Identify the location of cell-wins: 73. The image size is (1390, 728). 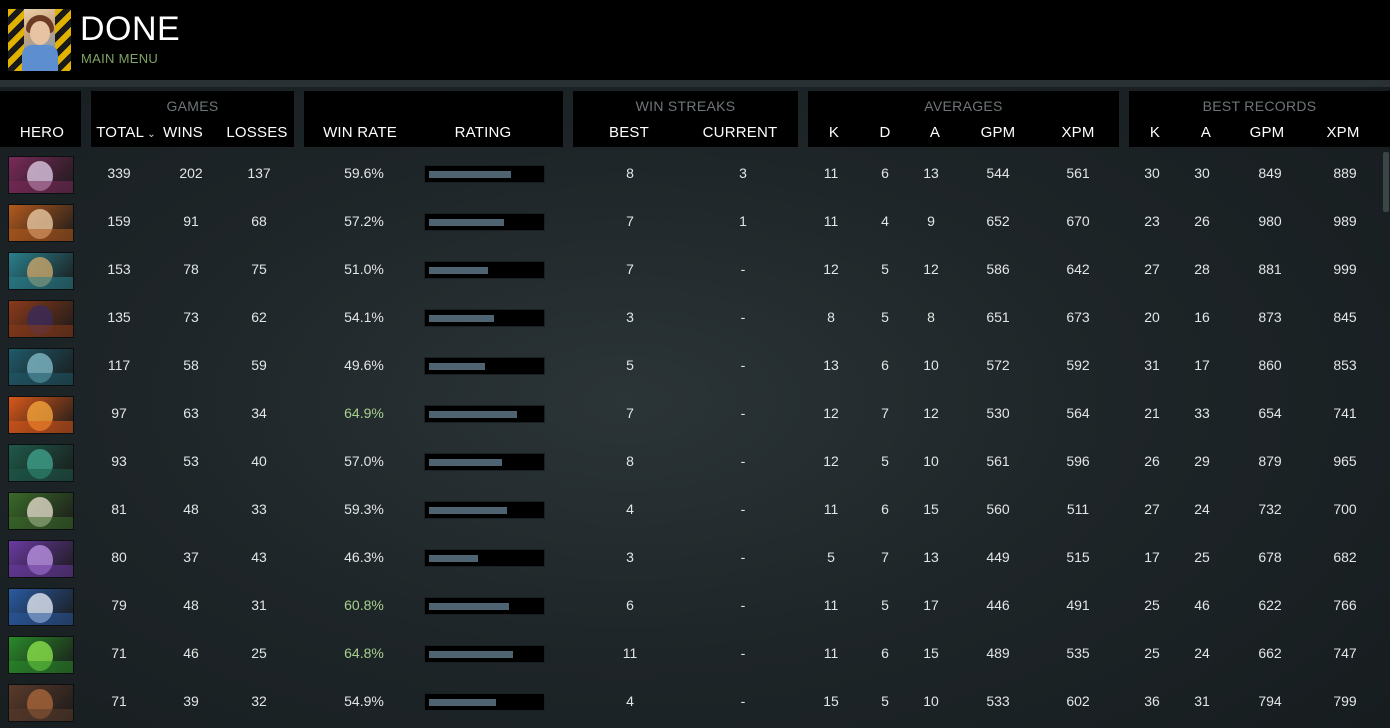
(191, 317).